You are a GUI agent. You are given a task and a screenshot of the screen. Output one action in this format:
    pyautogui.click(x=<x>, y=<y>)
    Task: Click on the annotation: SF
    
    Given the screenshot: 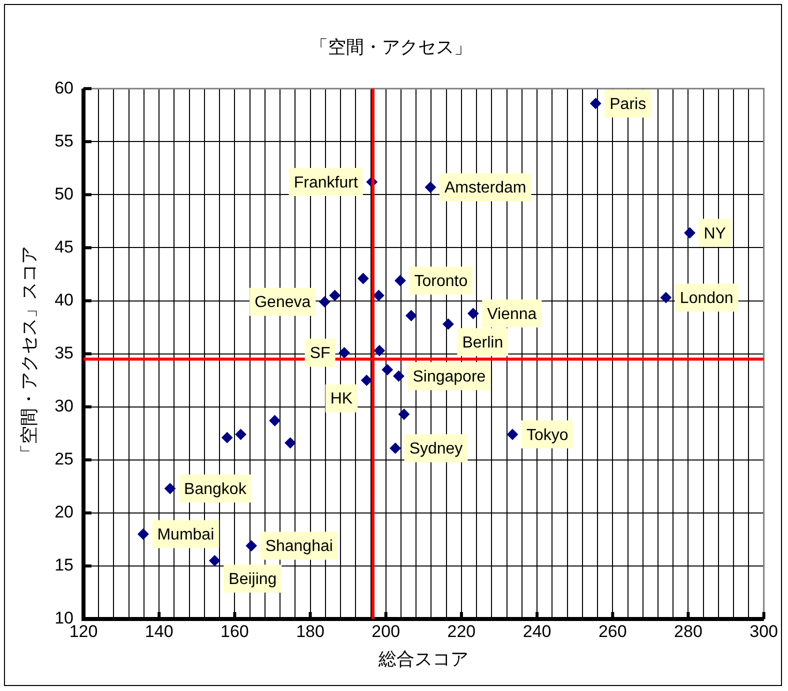 What is the action you would take?
    pyautogui.click(x=320, y=353)
    